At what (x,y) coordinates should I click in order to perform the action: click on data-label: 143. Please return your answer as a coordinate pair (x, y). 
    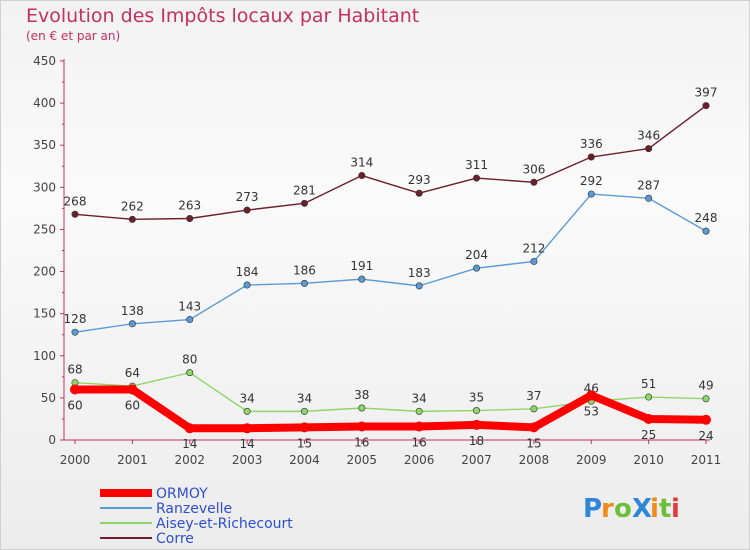
    Looking at the image, I should click on (189, 307).